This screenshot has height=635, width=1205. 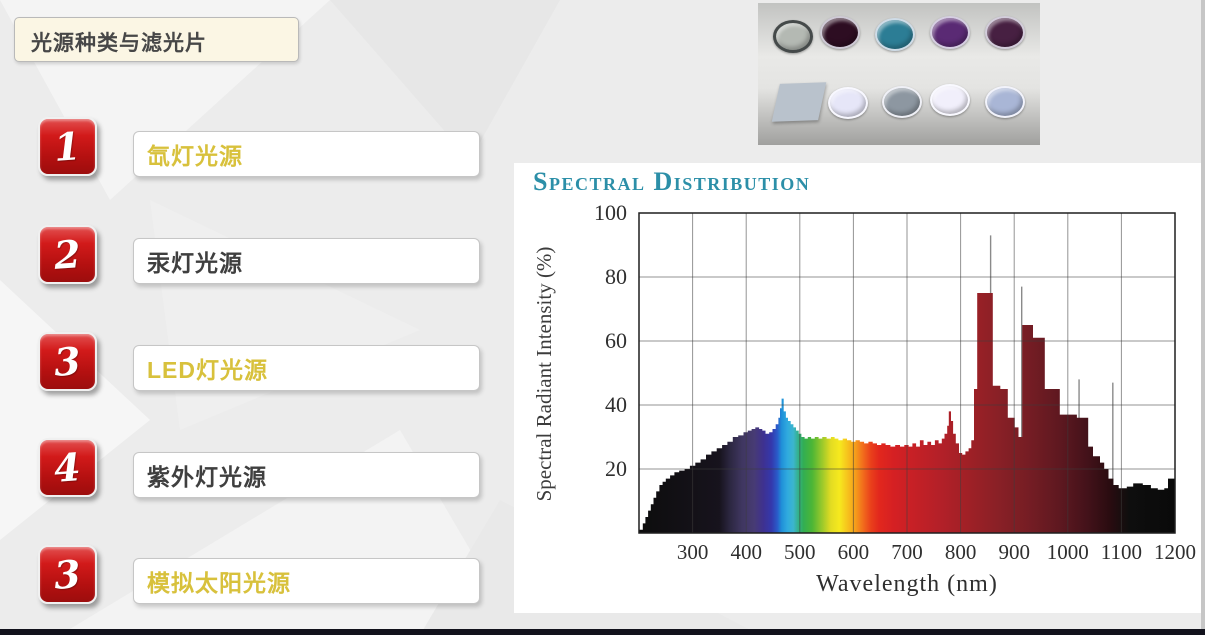 I want to click on y-tick-label: 40, so click(x=616, y=404).